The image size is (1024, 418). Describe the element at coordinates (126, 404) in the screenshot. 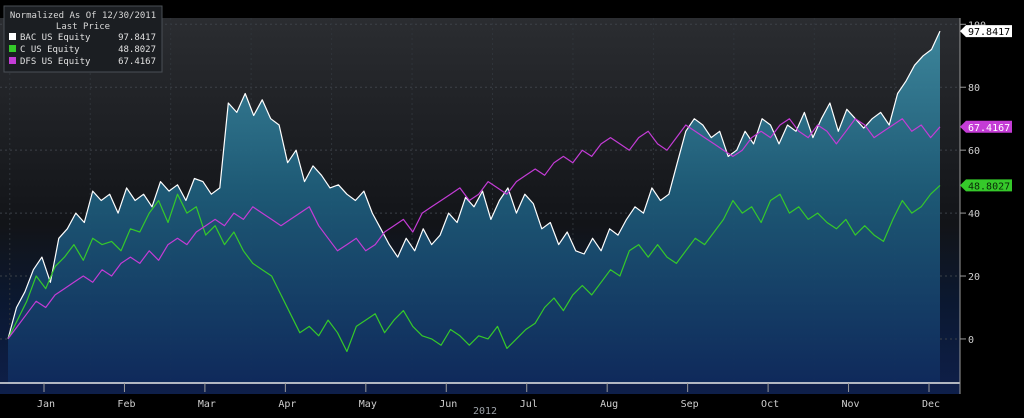

I see `x-tick-label: Feb` at that location.